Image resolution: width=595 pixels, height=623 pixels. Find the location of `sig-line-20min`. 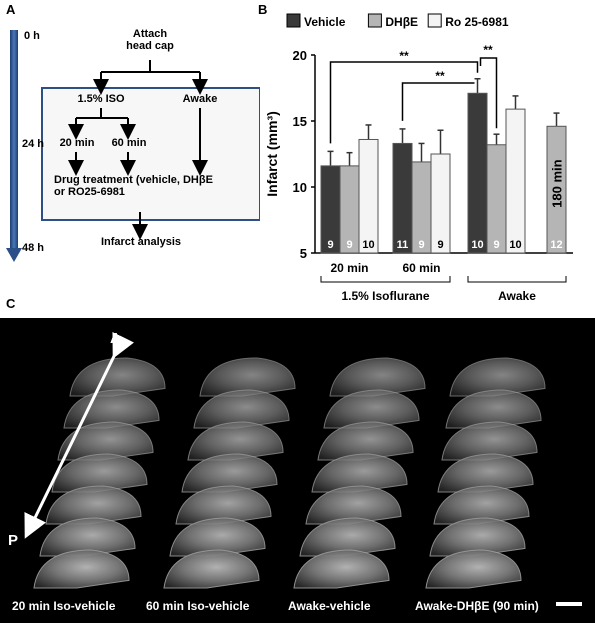

sig-line-20min is located at coordinates (404, 102).